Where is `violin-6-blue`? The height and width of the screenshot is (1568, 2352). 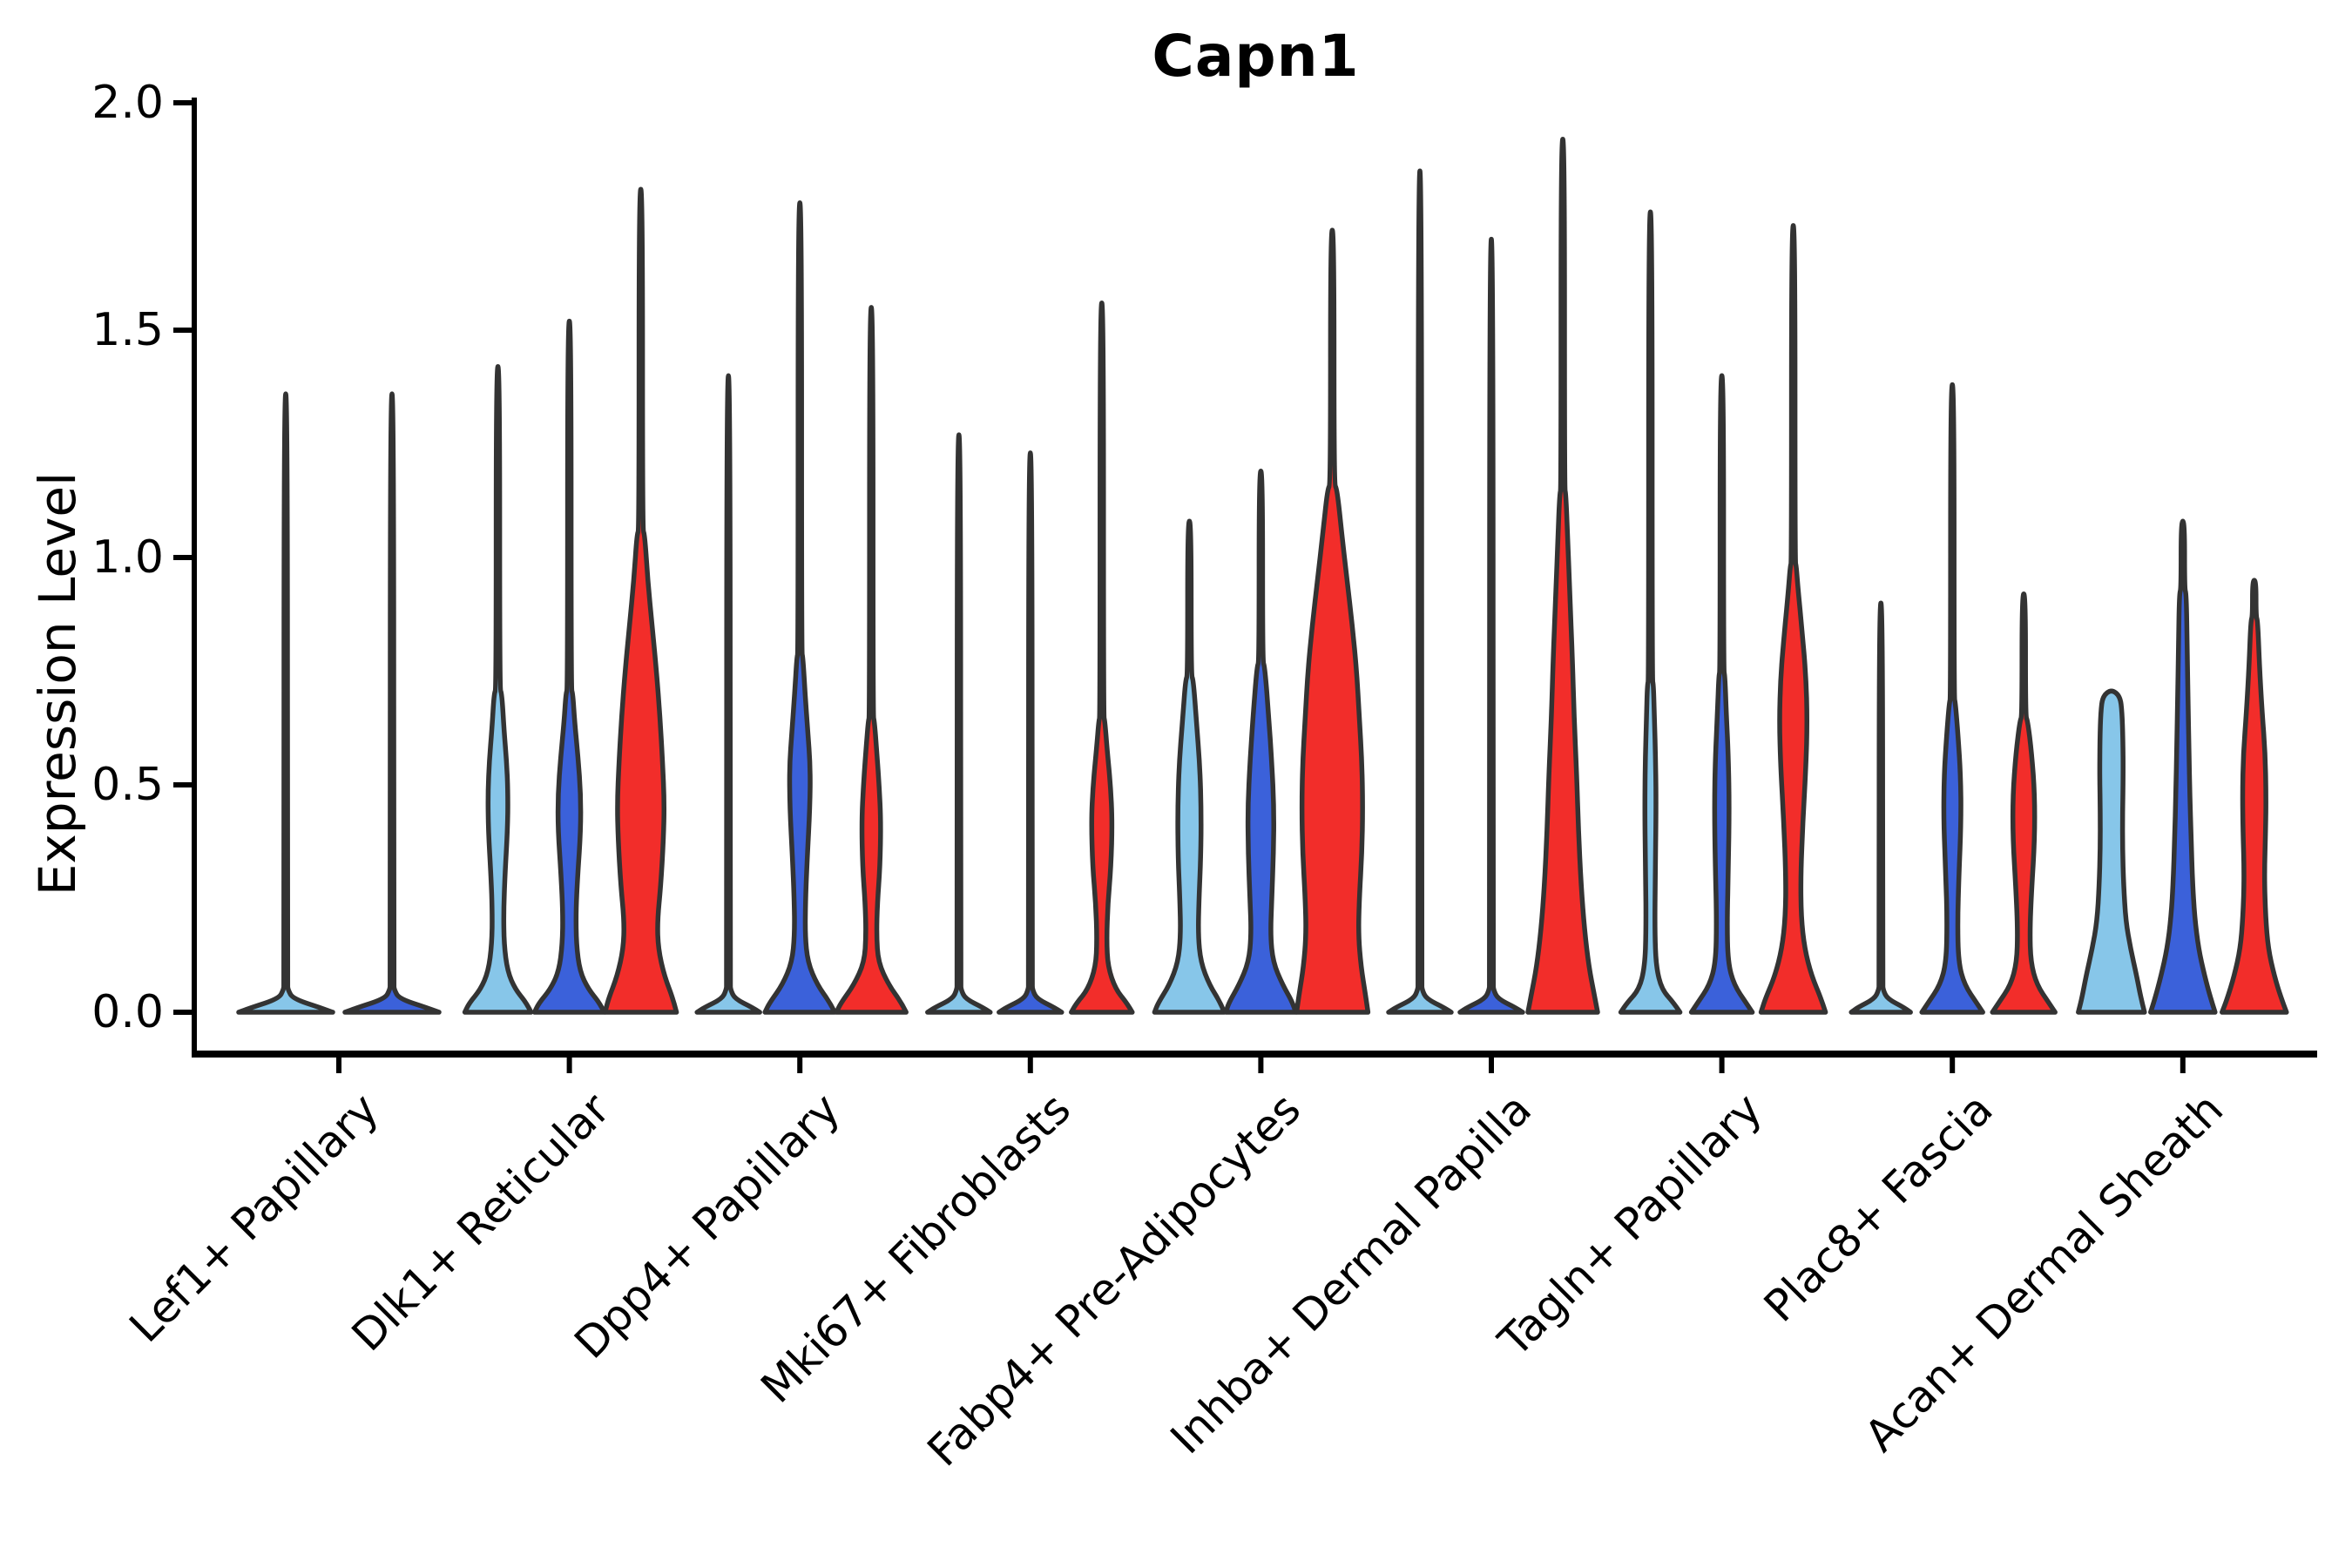
violin-6-blue is located at coordinates (1491, 625).